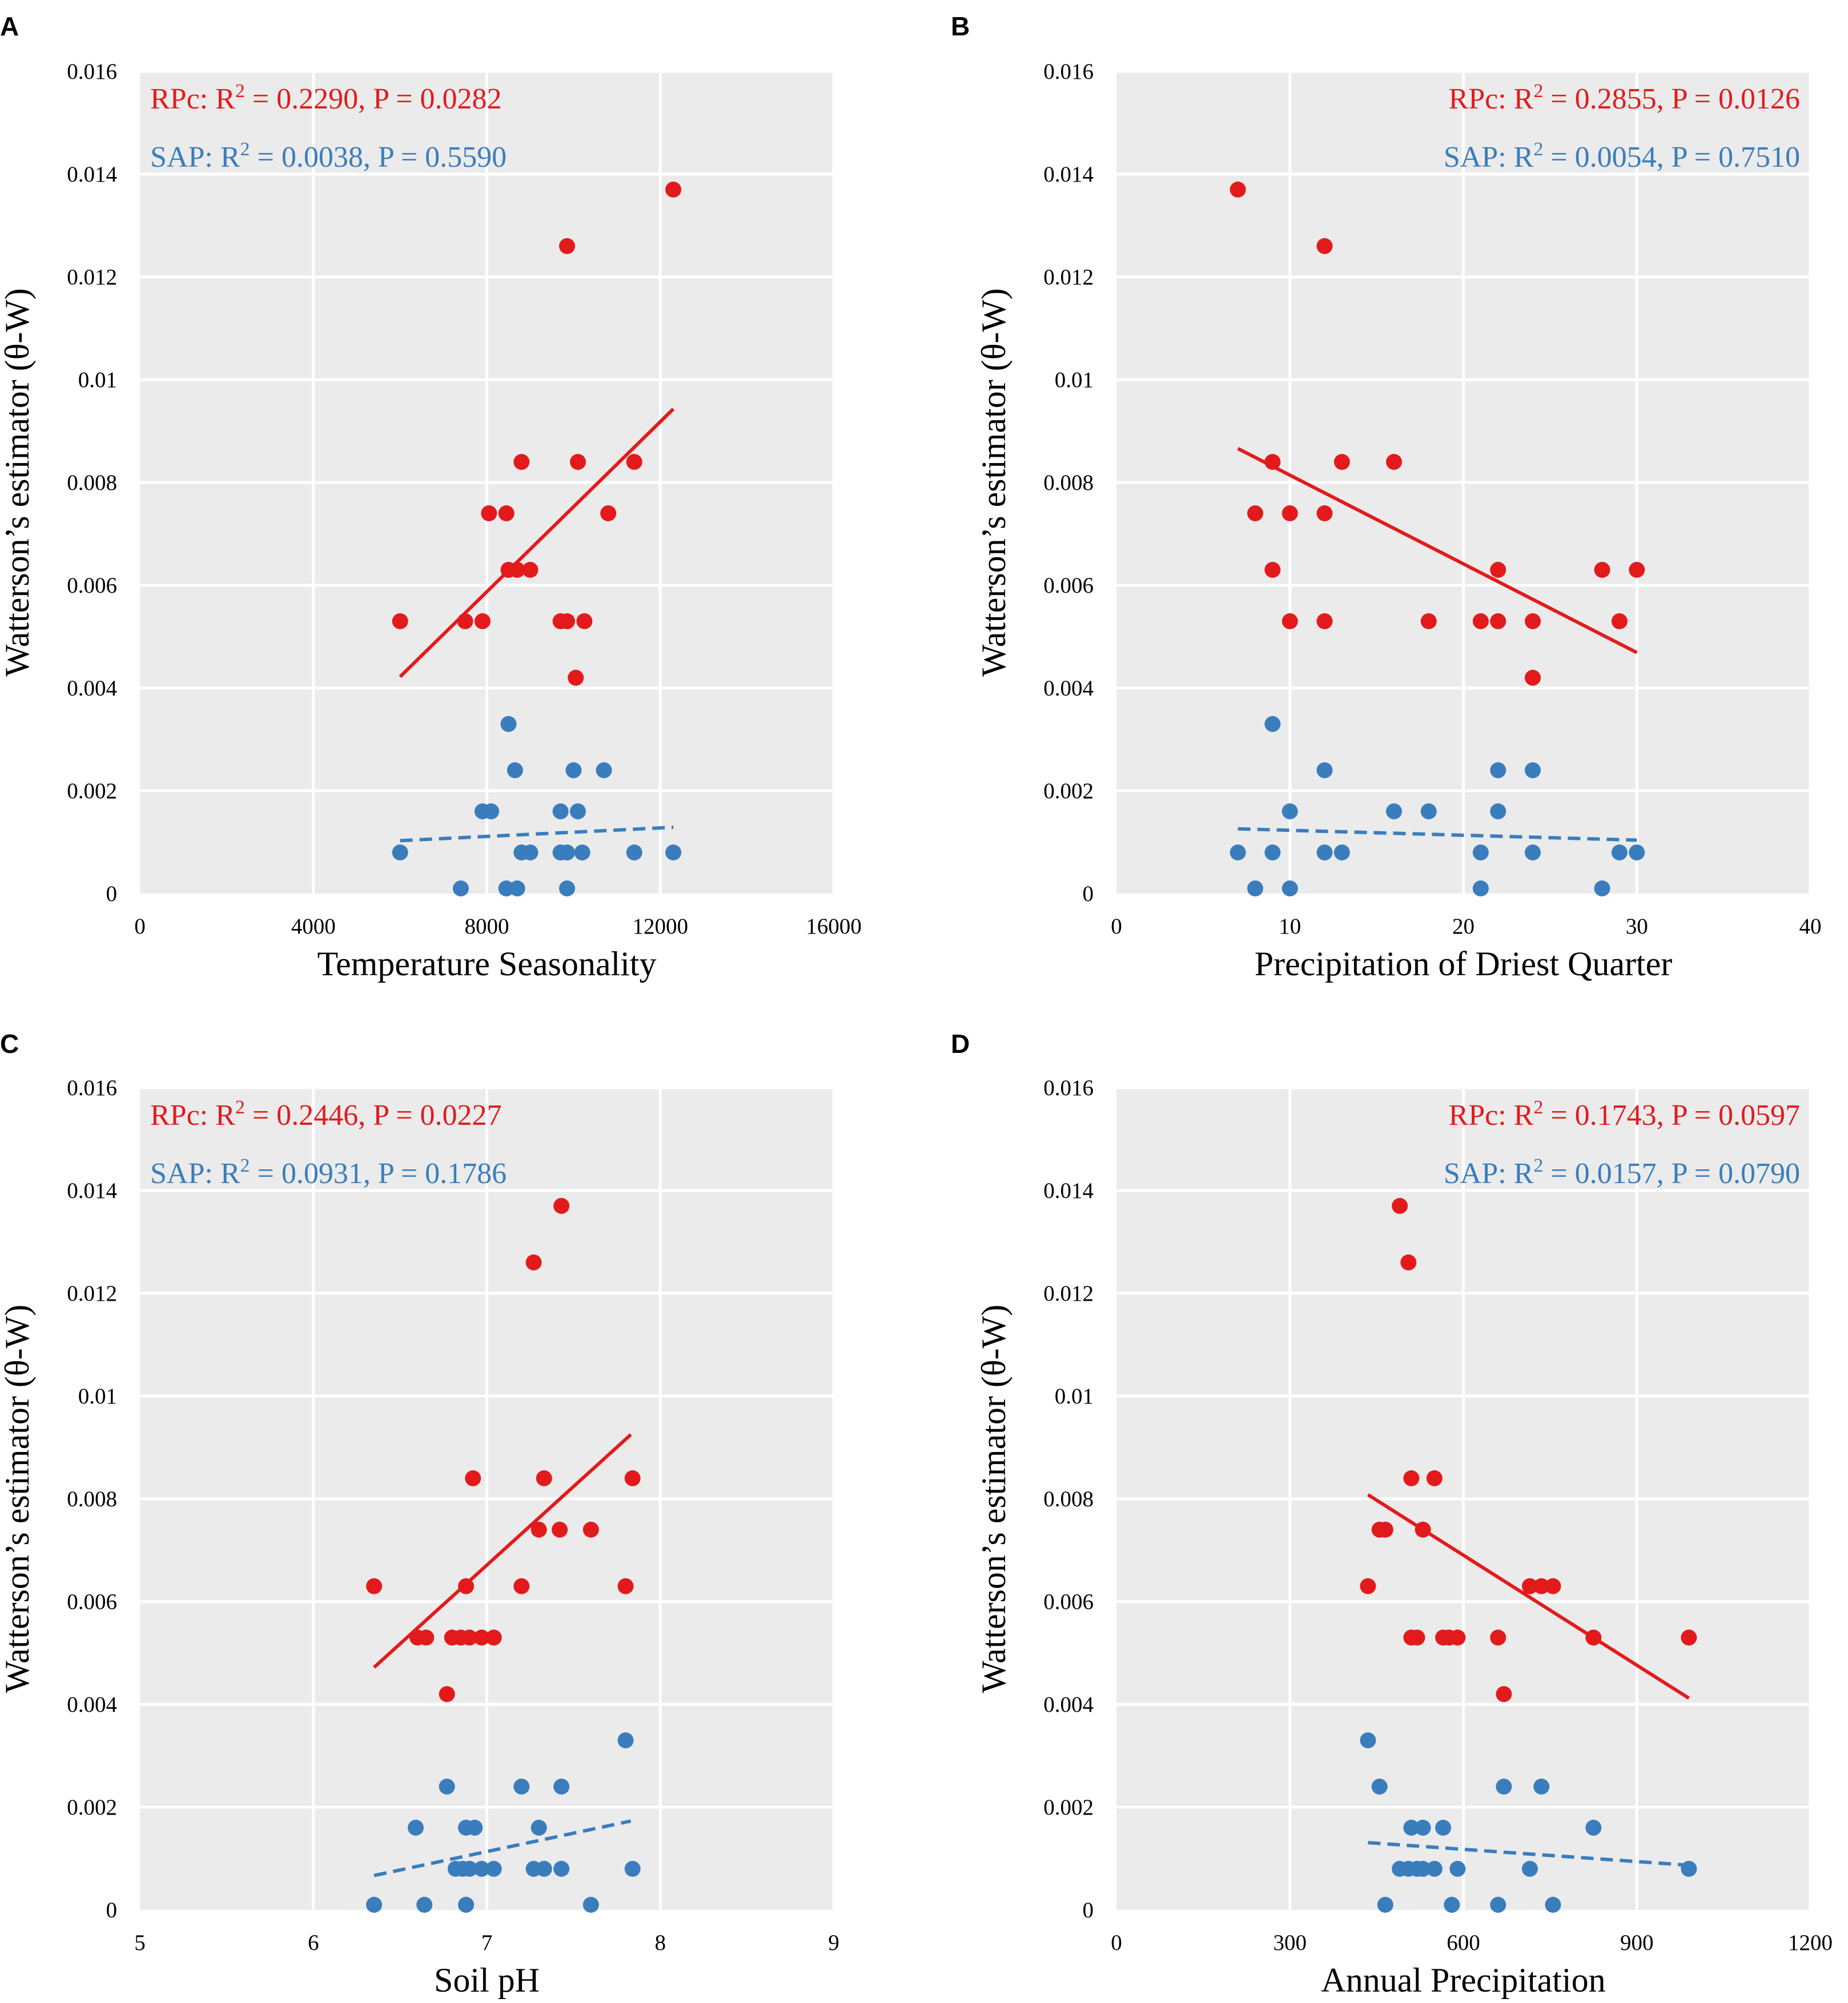  Describe the element at coordinates (325, 1114) in the screenshot. I see `rpc-stat-text: RPc: R2 = 0.2446, P = 0.0227` at that location.